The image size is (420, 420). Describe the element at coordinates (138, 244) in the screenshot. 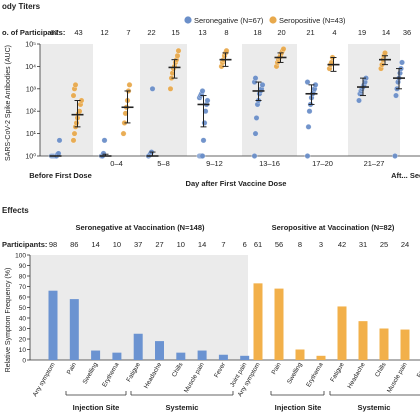

I see `symptom-count-0-4: 37` at that location.